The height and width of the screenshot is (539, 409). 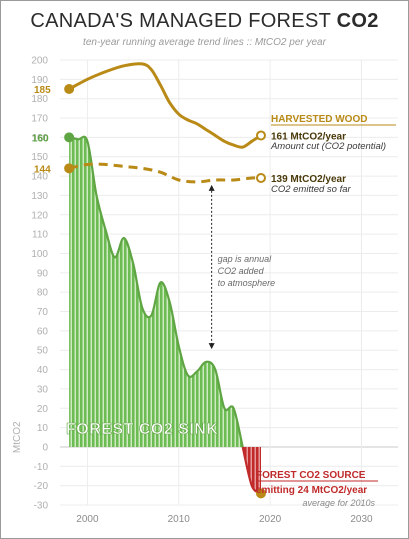 What do you see at coordinates (39, 61) in the screenshot?
I see `y-tick-label: 200` at bounding box center [39, 61].